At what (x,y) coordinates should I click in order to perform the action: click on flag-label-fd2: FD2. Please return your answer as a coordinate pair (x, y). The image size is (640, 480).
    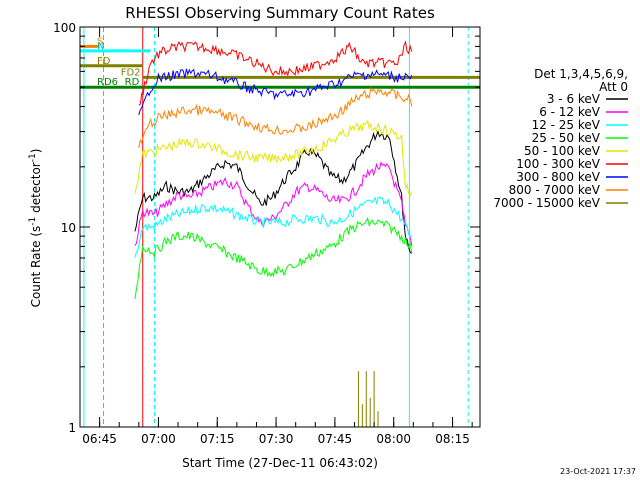
    Looking at the image, I should click on (131, 72).